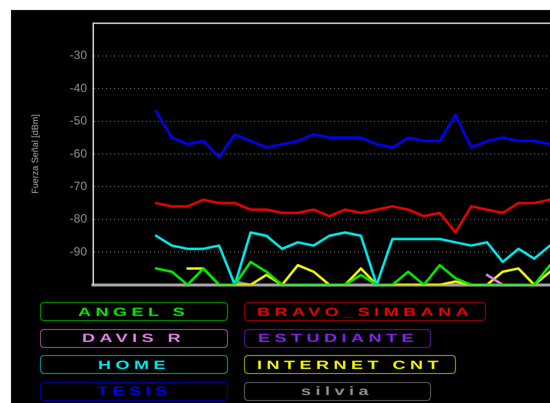  What do you see at coordinates (365, 311) in the screenshot?
I see `text: BRAVO_SIMBANA` at bounding box center [365, 311].